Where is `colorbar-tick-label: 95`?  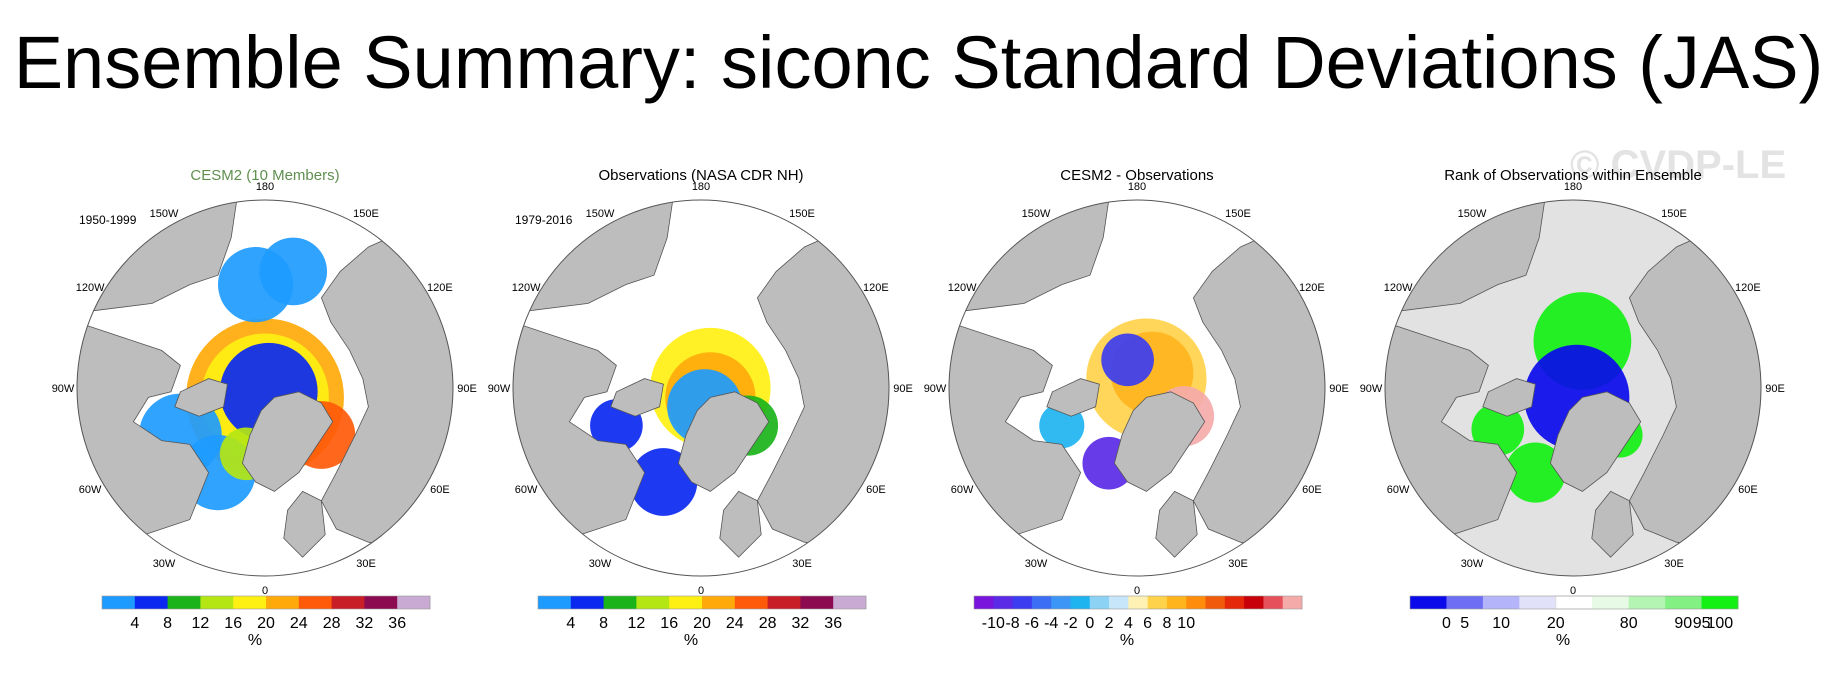
colorbar-tick-label: 95 is located at coordinates (1702, 623).